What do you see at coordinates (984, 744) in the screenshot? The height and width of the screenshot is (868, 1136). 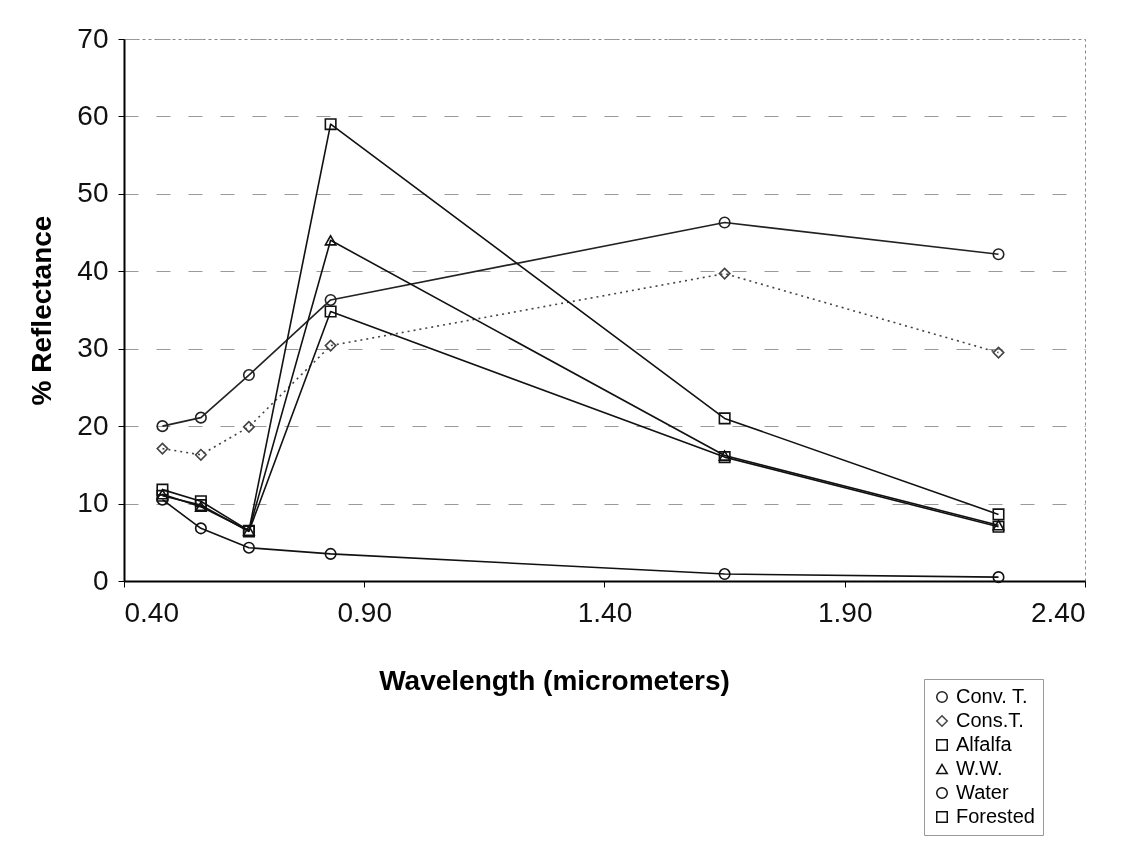 I see `legend-label: Alfalfa` at bounding box center [984, 744].